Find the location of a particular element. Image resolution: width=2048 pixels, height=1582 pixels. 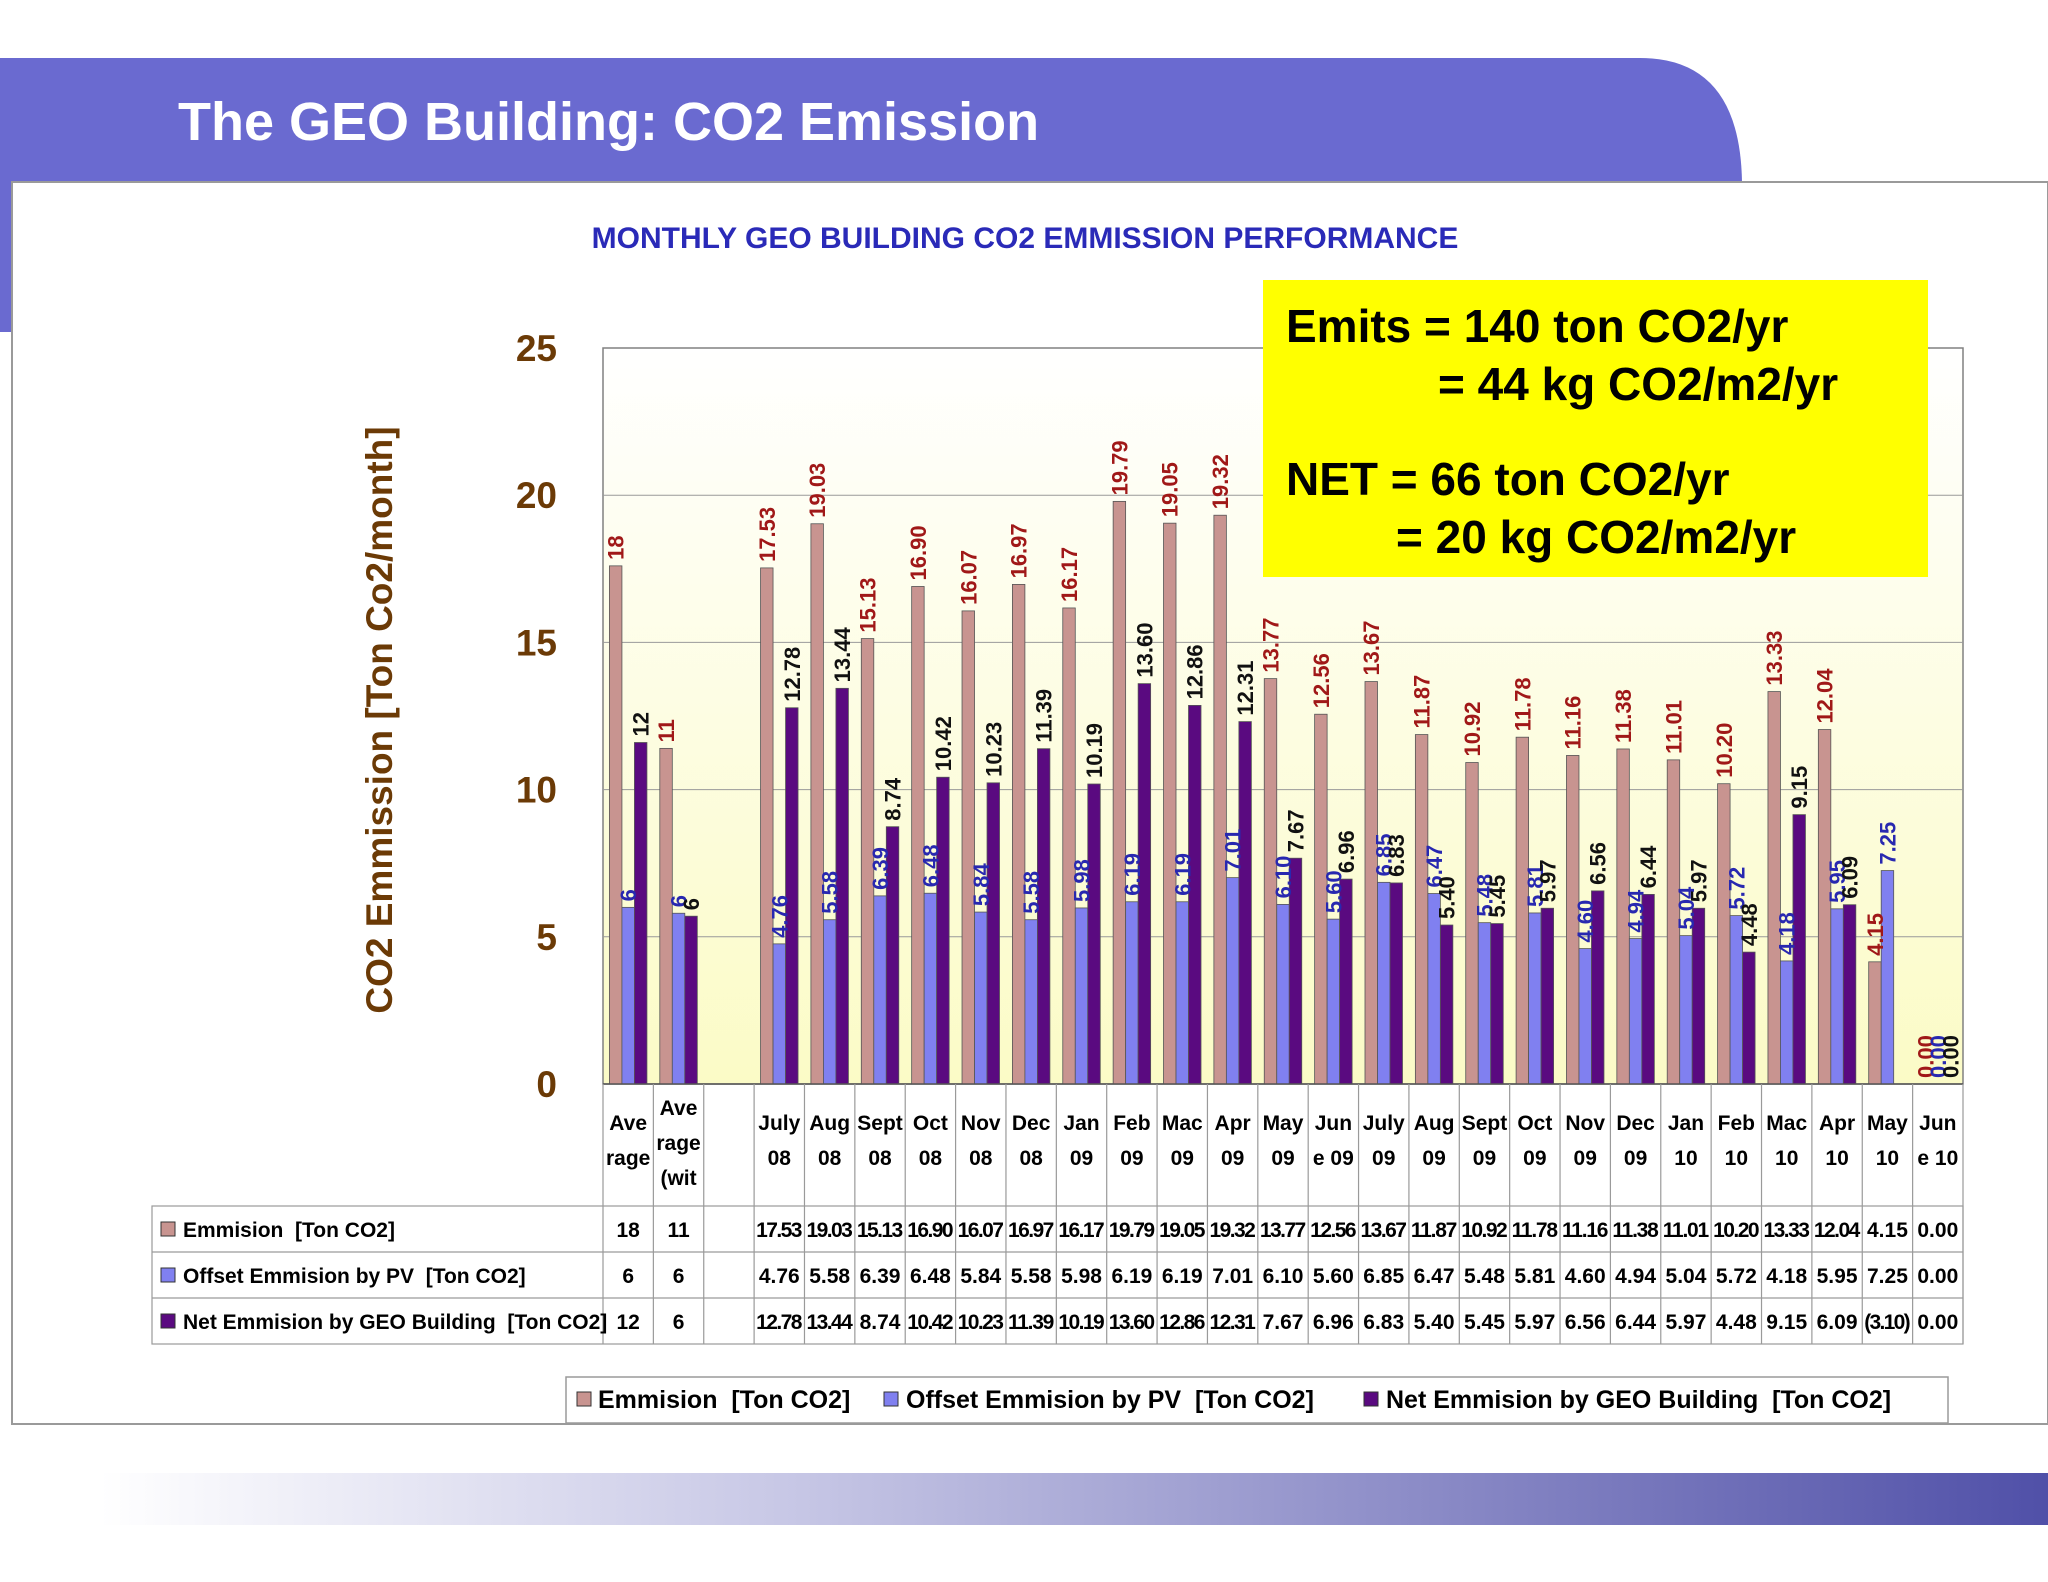

net-bar-label: 5.45 is located at coordinates (1497, 896).